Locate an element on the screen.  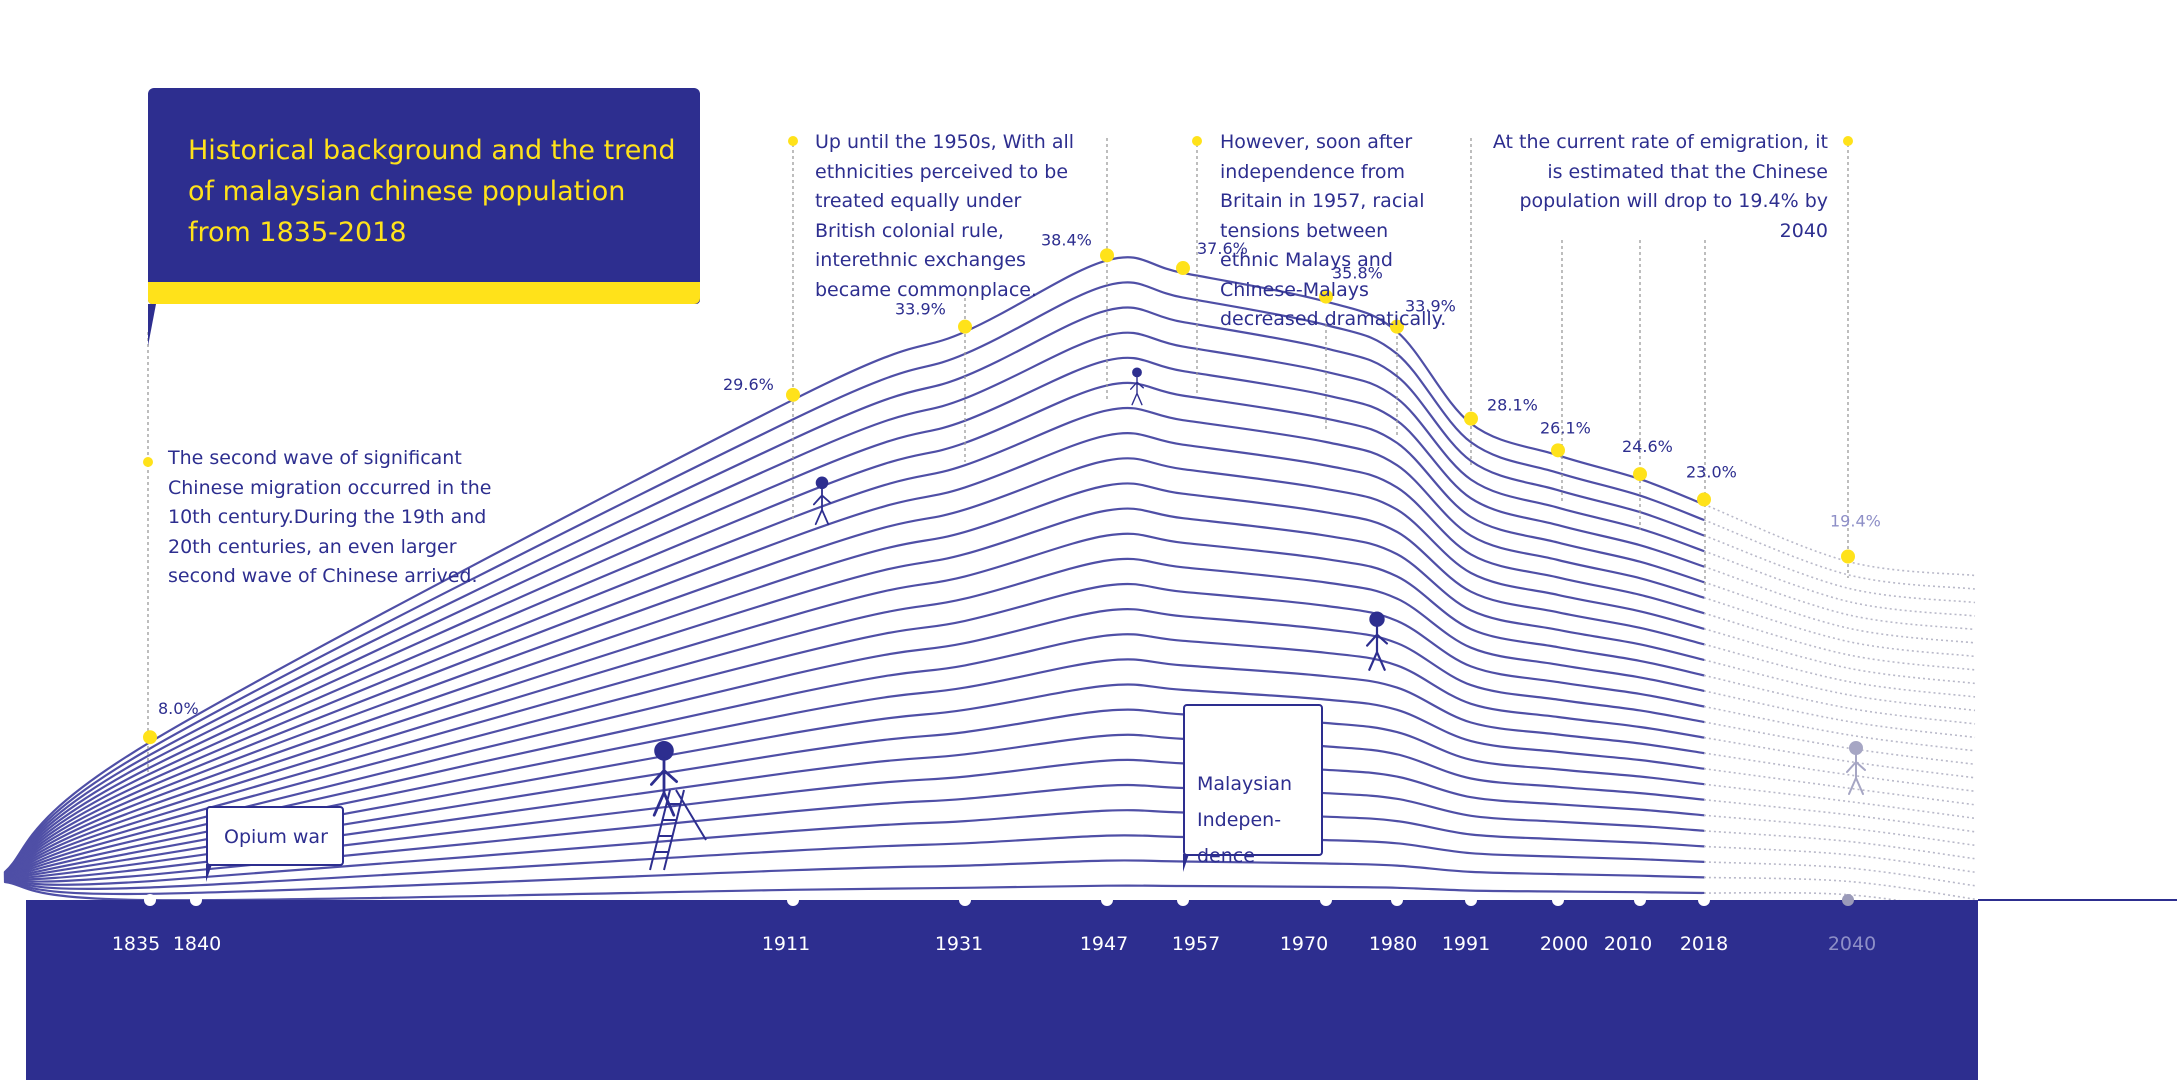
x-tick-label: 1957 is located at coordinates (1196, 944).